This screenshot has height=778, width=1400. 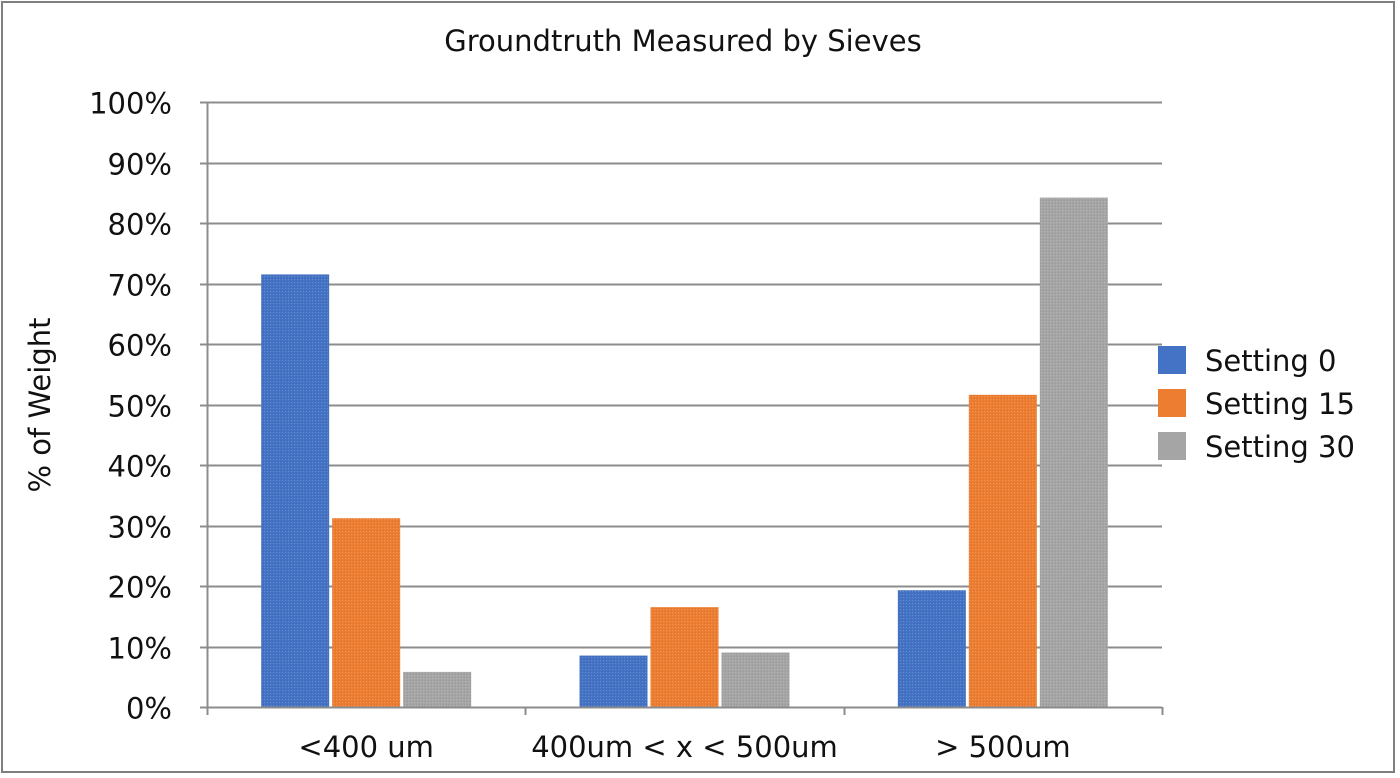 What do you see at coordinates (1003, 747) in the screenshot?
I see `x-tick-label: > 500um` at bounding box center [1003, 747].